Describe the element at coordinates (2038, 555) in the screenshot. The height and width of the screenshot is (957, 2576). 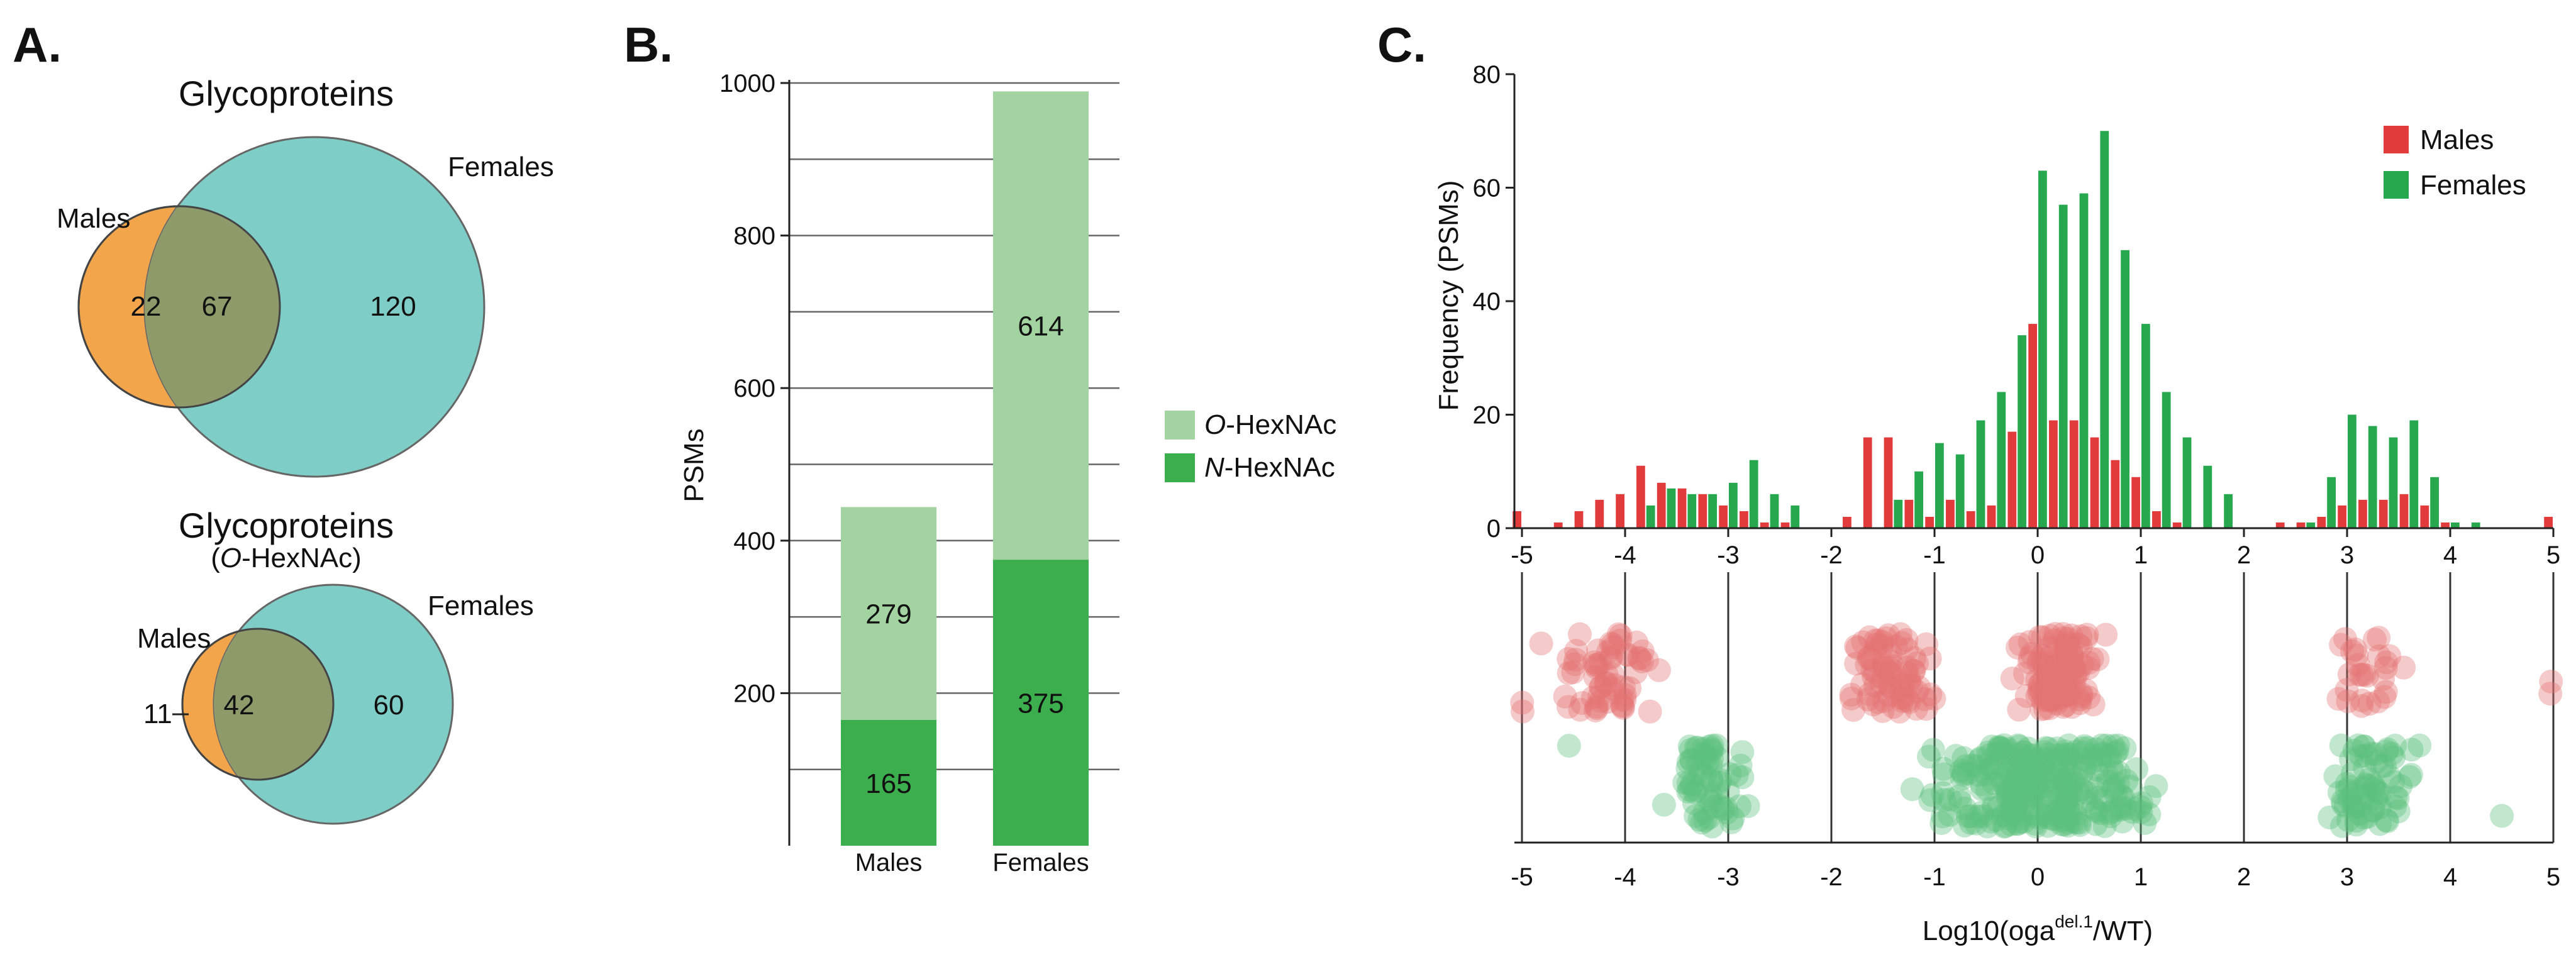
I see `hist-x-tick-label: 0` at that location.